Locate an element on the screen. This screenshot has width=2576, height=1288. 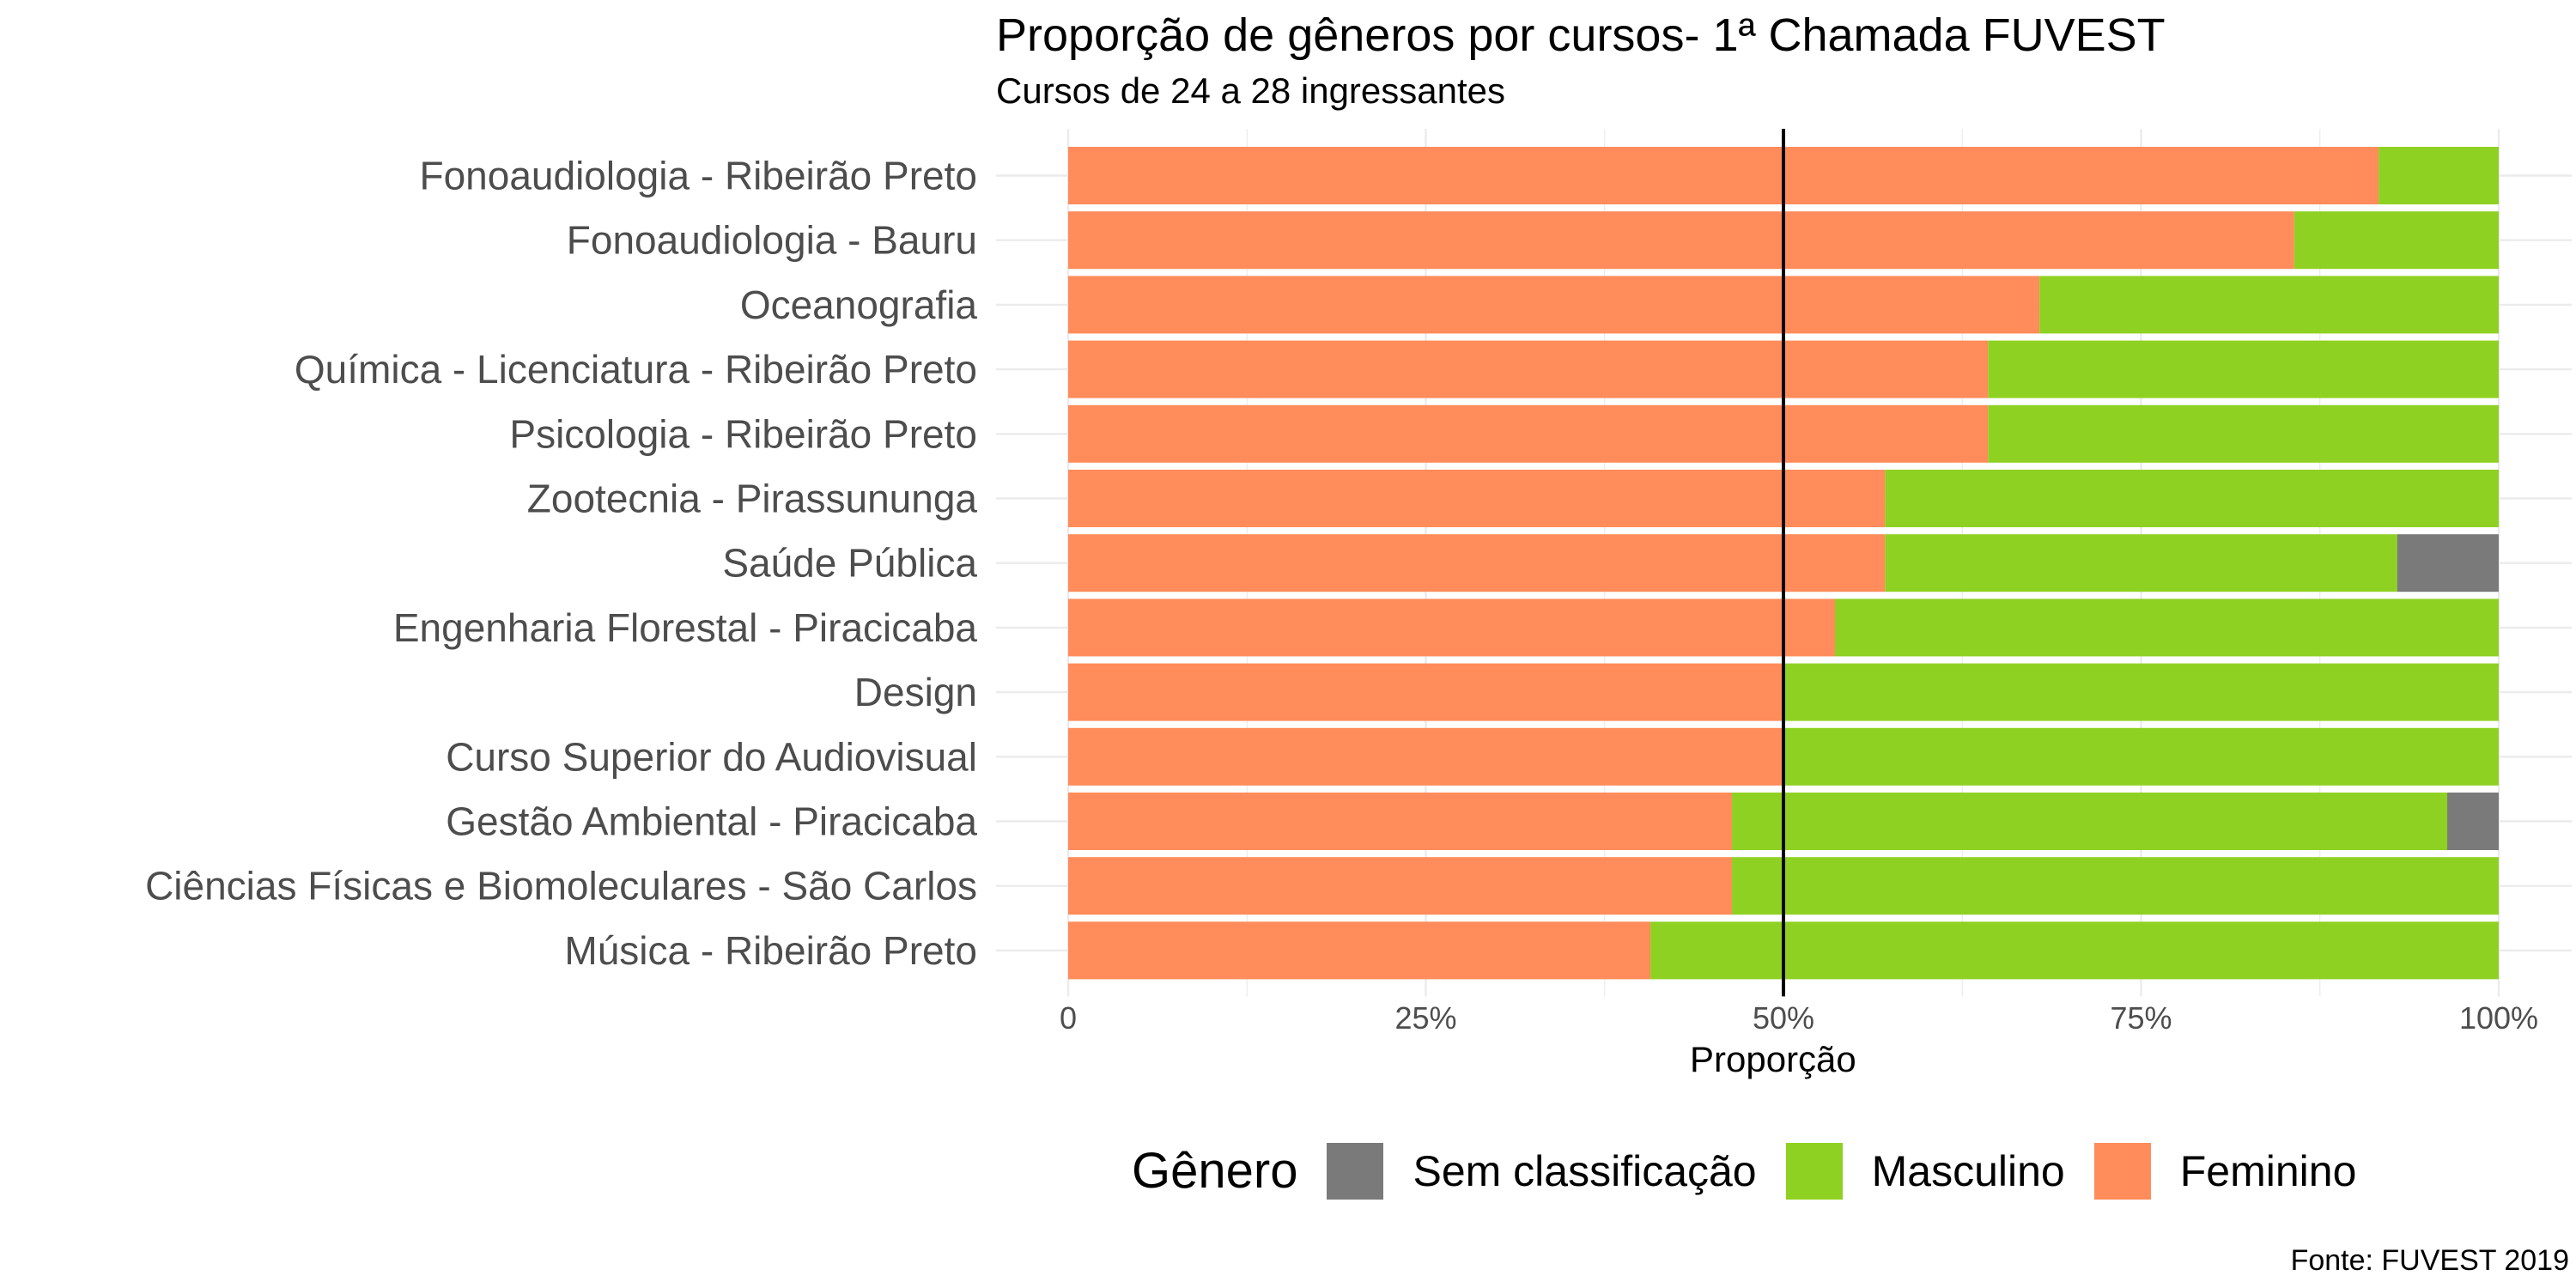
category-label: Psicologia - Ribeirão Preto is located at coordinates (743, 433).